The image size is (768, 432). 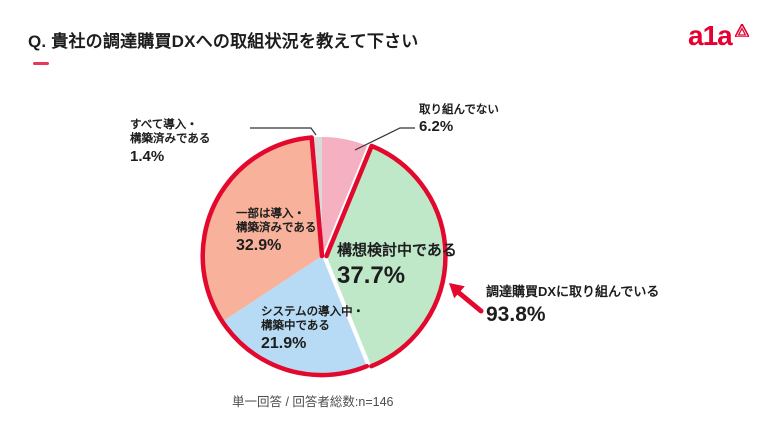 I want to click on callout-line-subete, so click(x=283, y=131).